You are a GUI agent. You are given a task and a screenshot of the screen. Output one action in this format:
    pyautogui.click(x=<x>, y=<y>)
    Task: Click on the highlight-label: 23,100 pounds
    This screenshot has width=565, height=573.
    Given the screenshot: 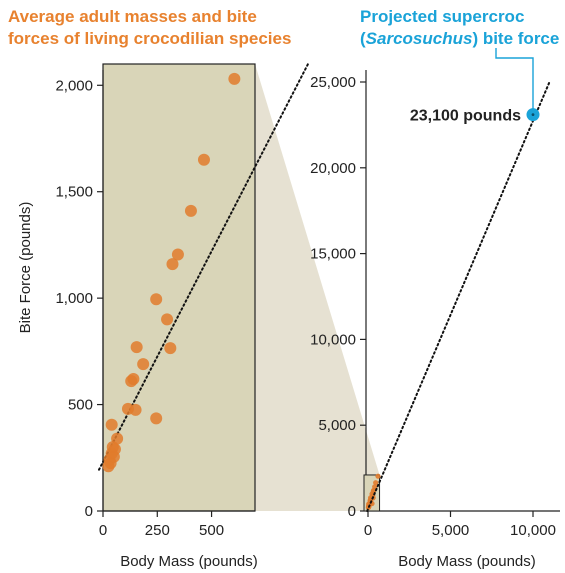 What is the action you would take?
    pyautogui.click(x=465, y=116)
    